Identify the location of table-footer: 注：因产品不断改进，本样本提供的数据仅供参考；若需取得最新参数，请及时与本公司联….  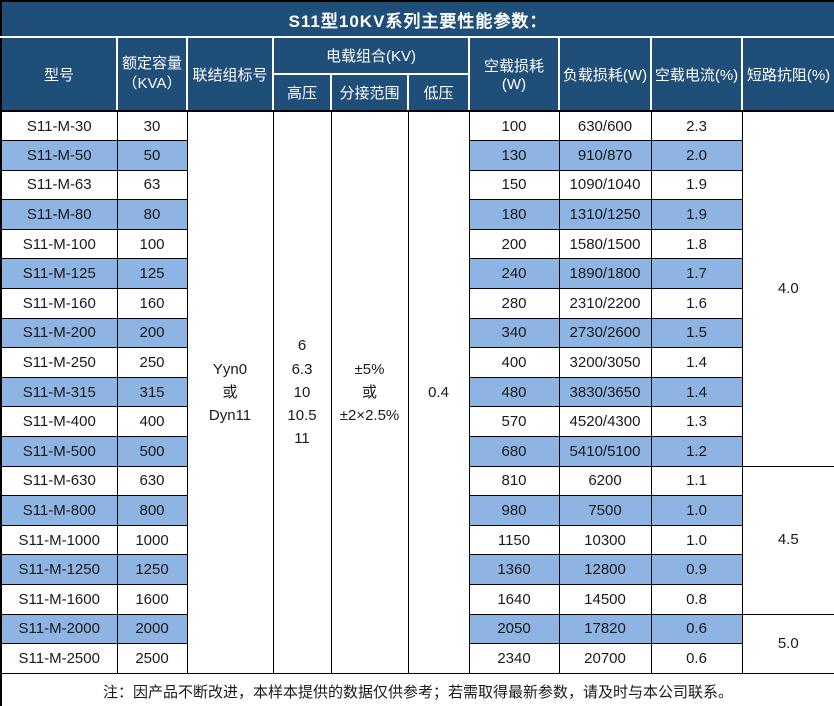
(417, 689).